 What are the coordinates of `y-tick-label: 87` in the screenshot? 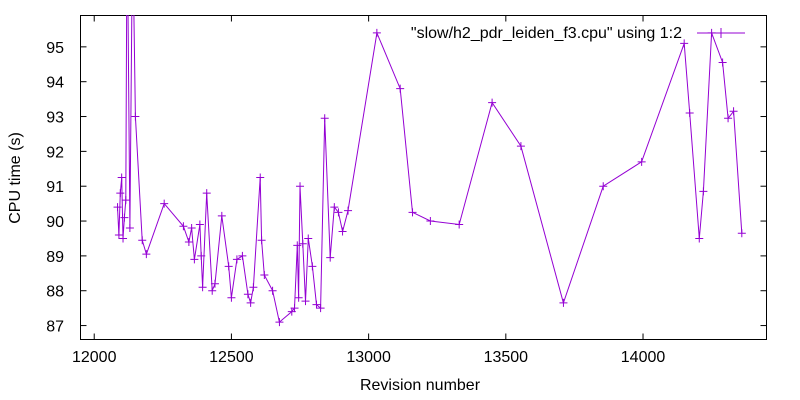 It's located at (55, 327).